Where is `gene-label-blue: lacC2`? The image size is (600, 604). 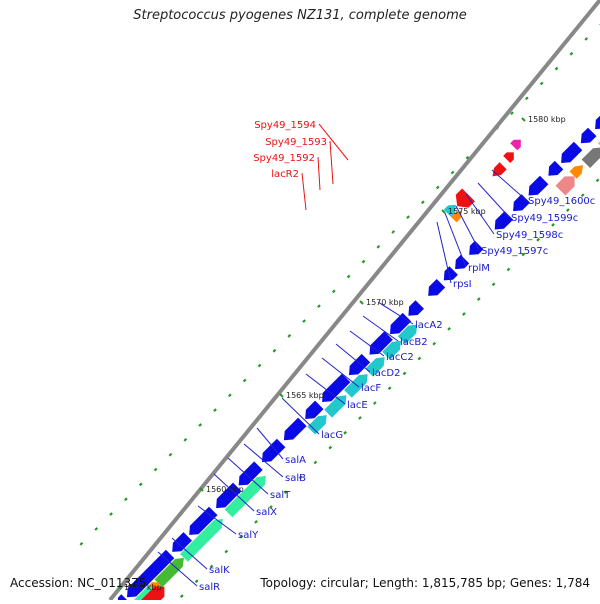 gene-label-blue: lacC2 is located at coordinates (400, 357).